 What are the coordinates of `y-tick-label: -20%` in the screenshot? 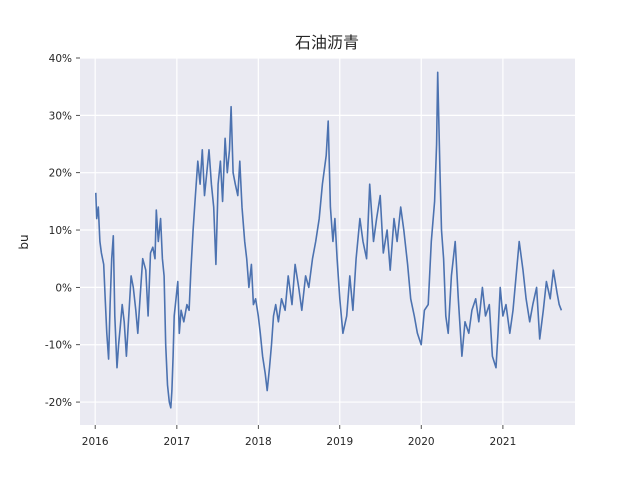 It's located at (58, 403).